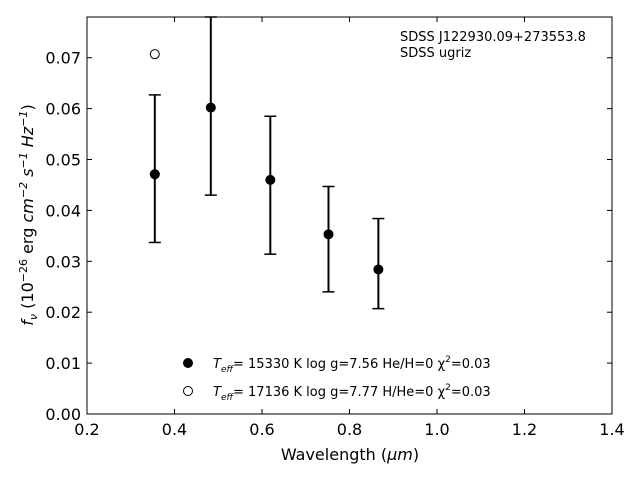 The image size is (640, 480). I want to click on y-tick-label: 0.03, so click(63, 261).